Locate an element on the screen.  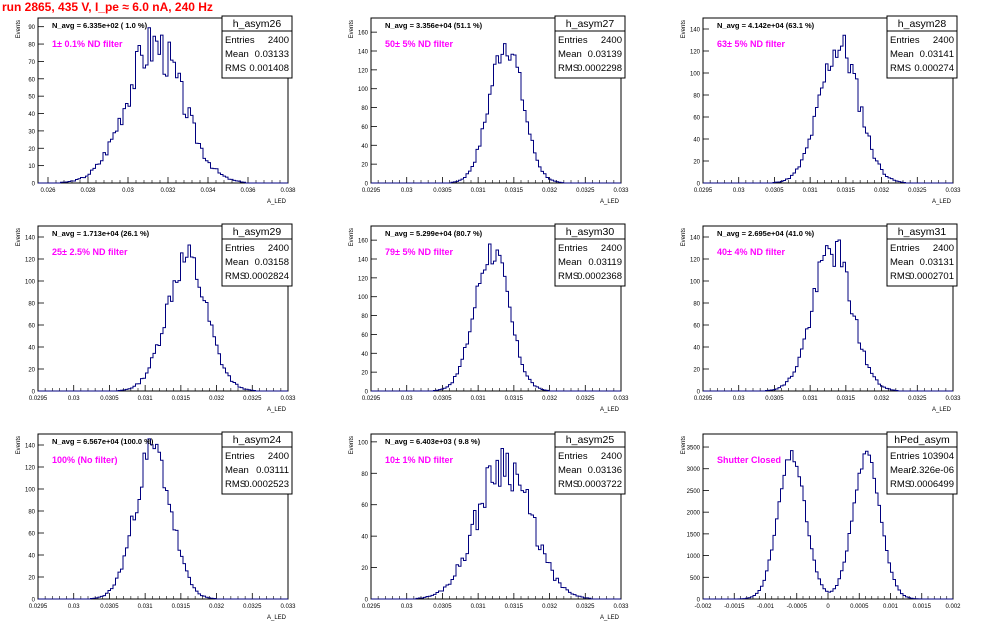
stats-title: h_asym28 is located at coordinates (922, 24).